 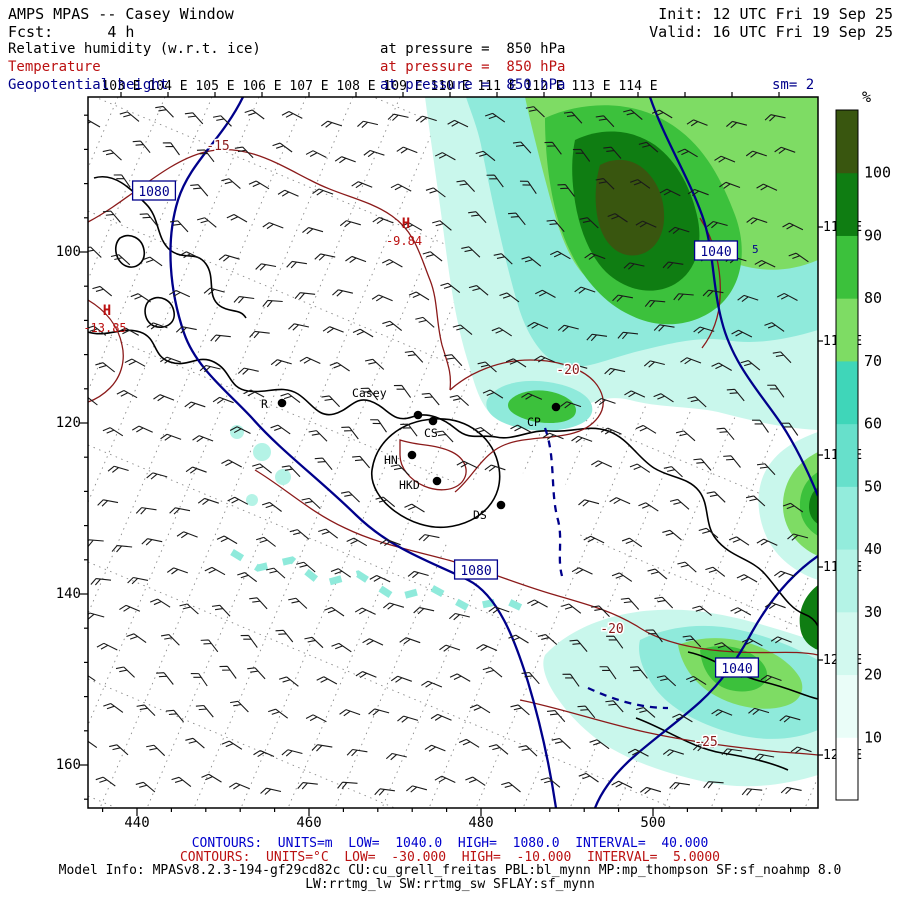 What do you see at coordinates (369, 393) in the screenshot?
I see `station-label: Casey` at bounding box center [369, 393].